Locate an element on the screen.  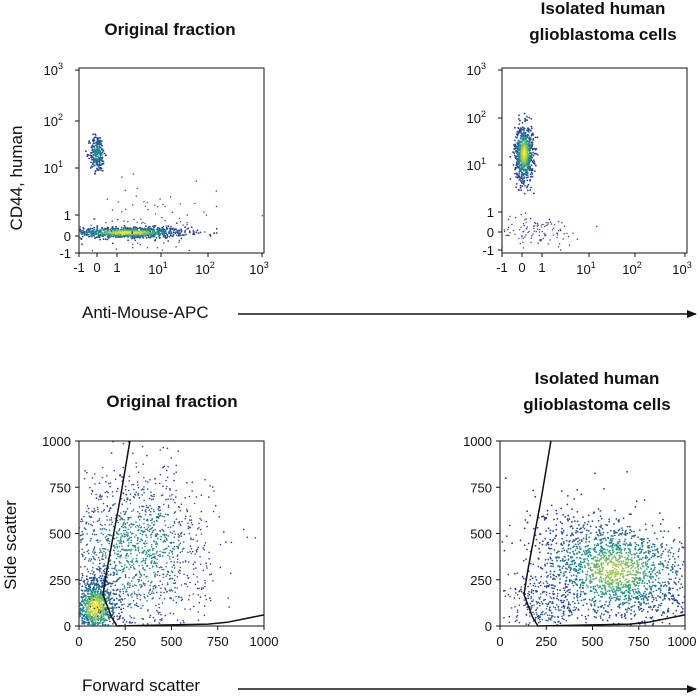
bottom-left-title: Original fraction is located at coordinates (171, 401).